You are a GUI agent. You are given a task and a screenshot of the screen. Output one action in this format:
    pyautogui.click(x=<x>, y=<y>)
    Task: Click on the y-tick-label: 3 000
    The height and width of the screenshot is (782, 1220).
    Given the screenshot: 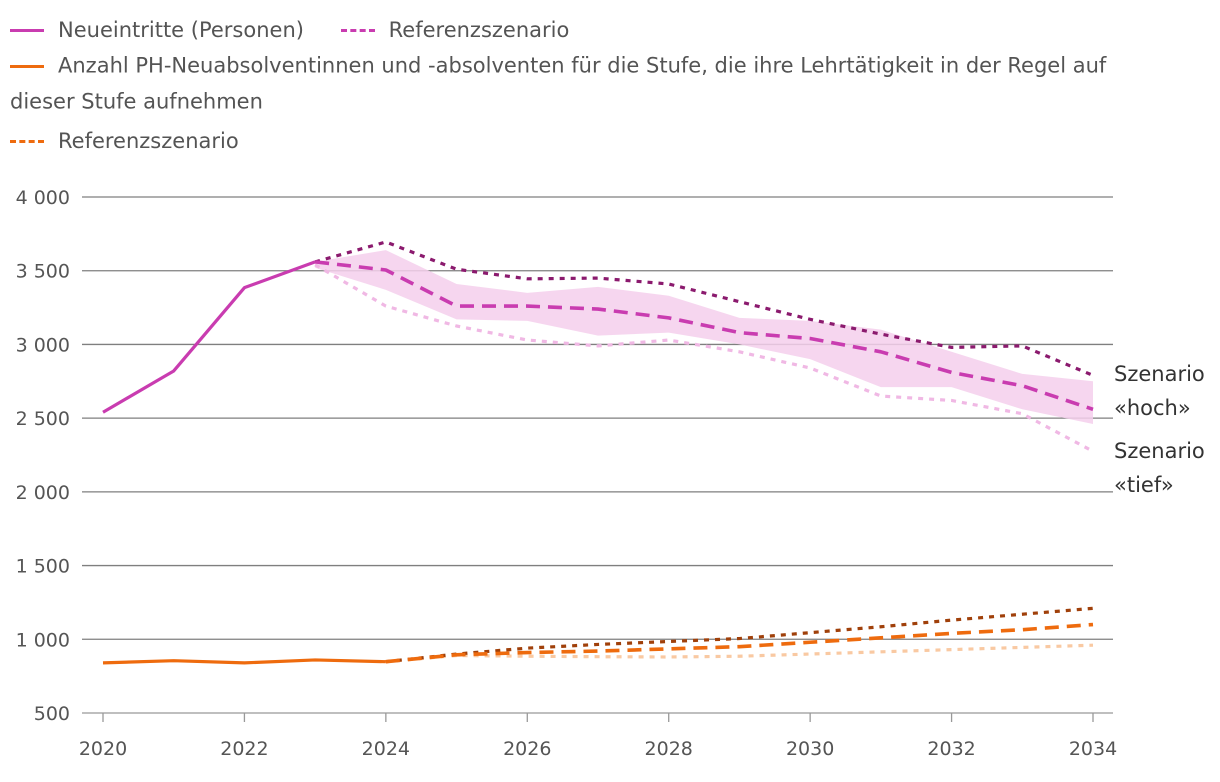 What is the action you would take?
    pyautogui.click(x=43, y=345)
    